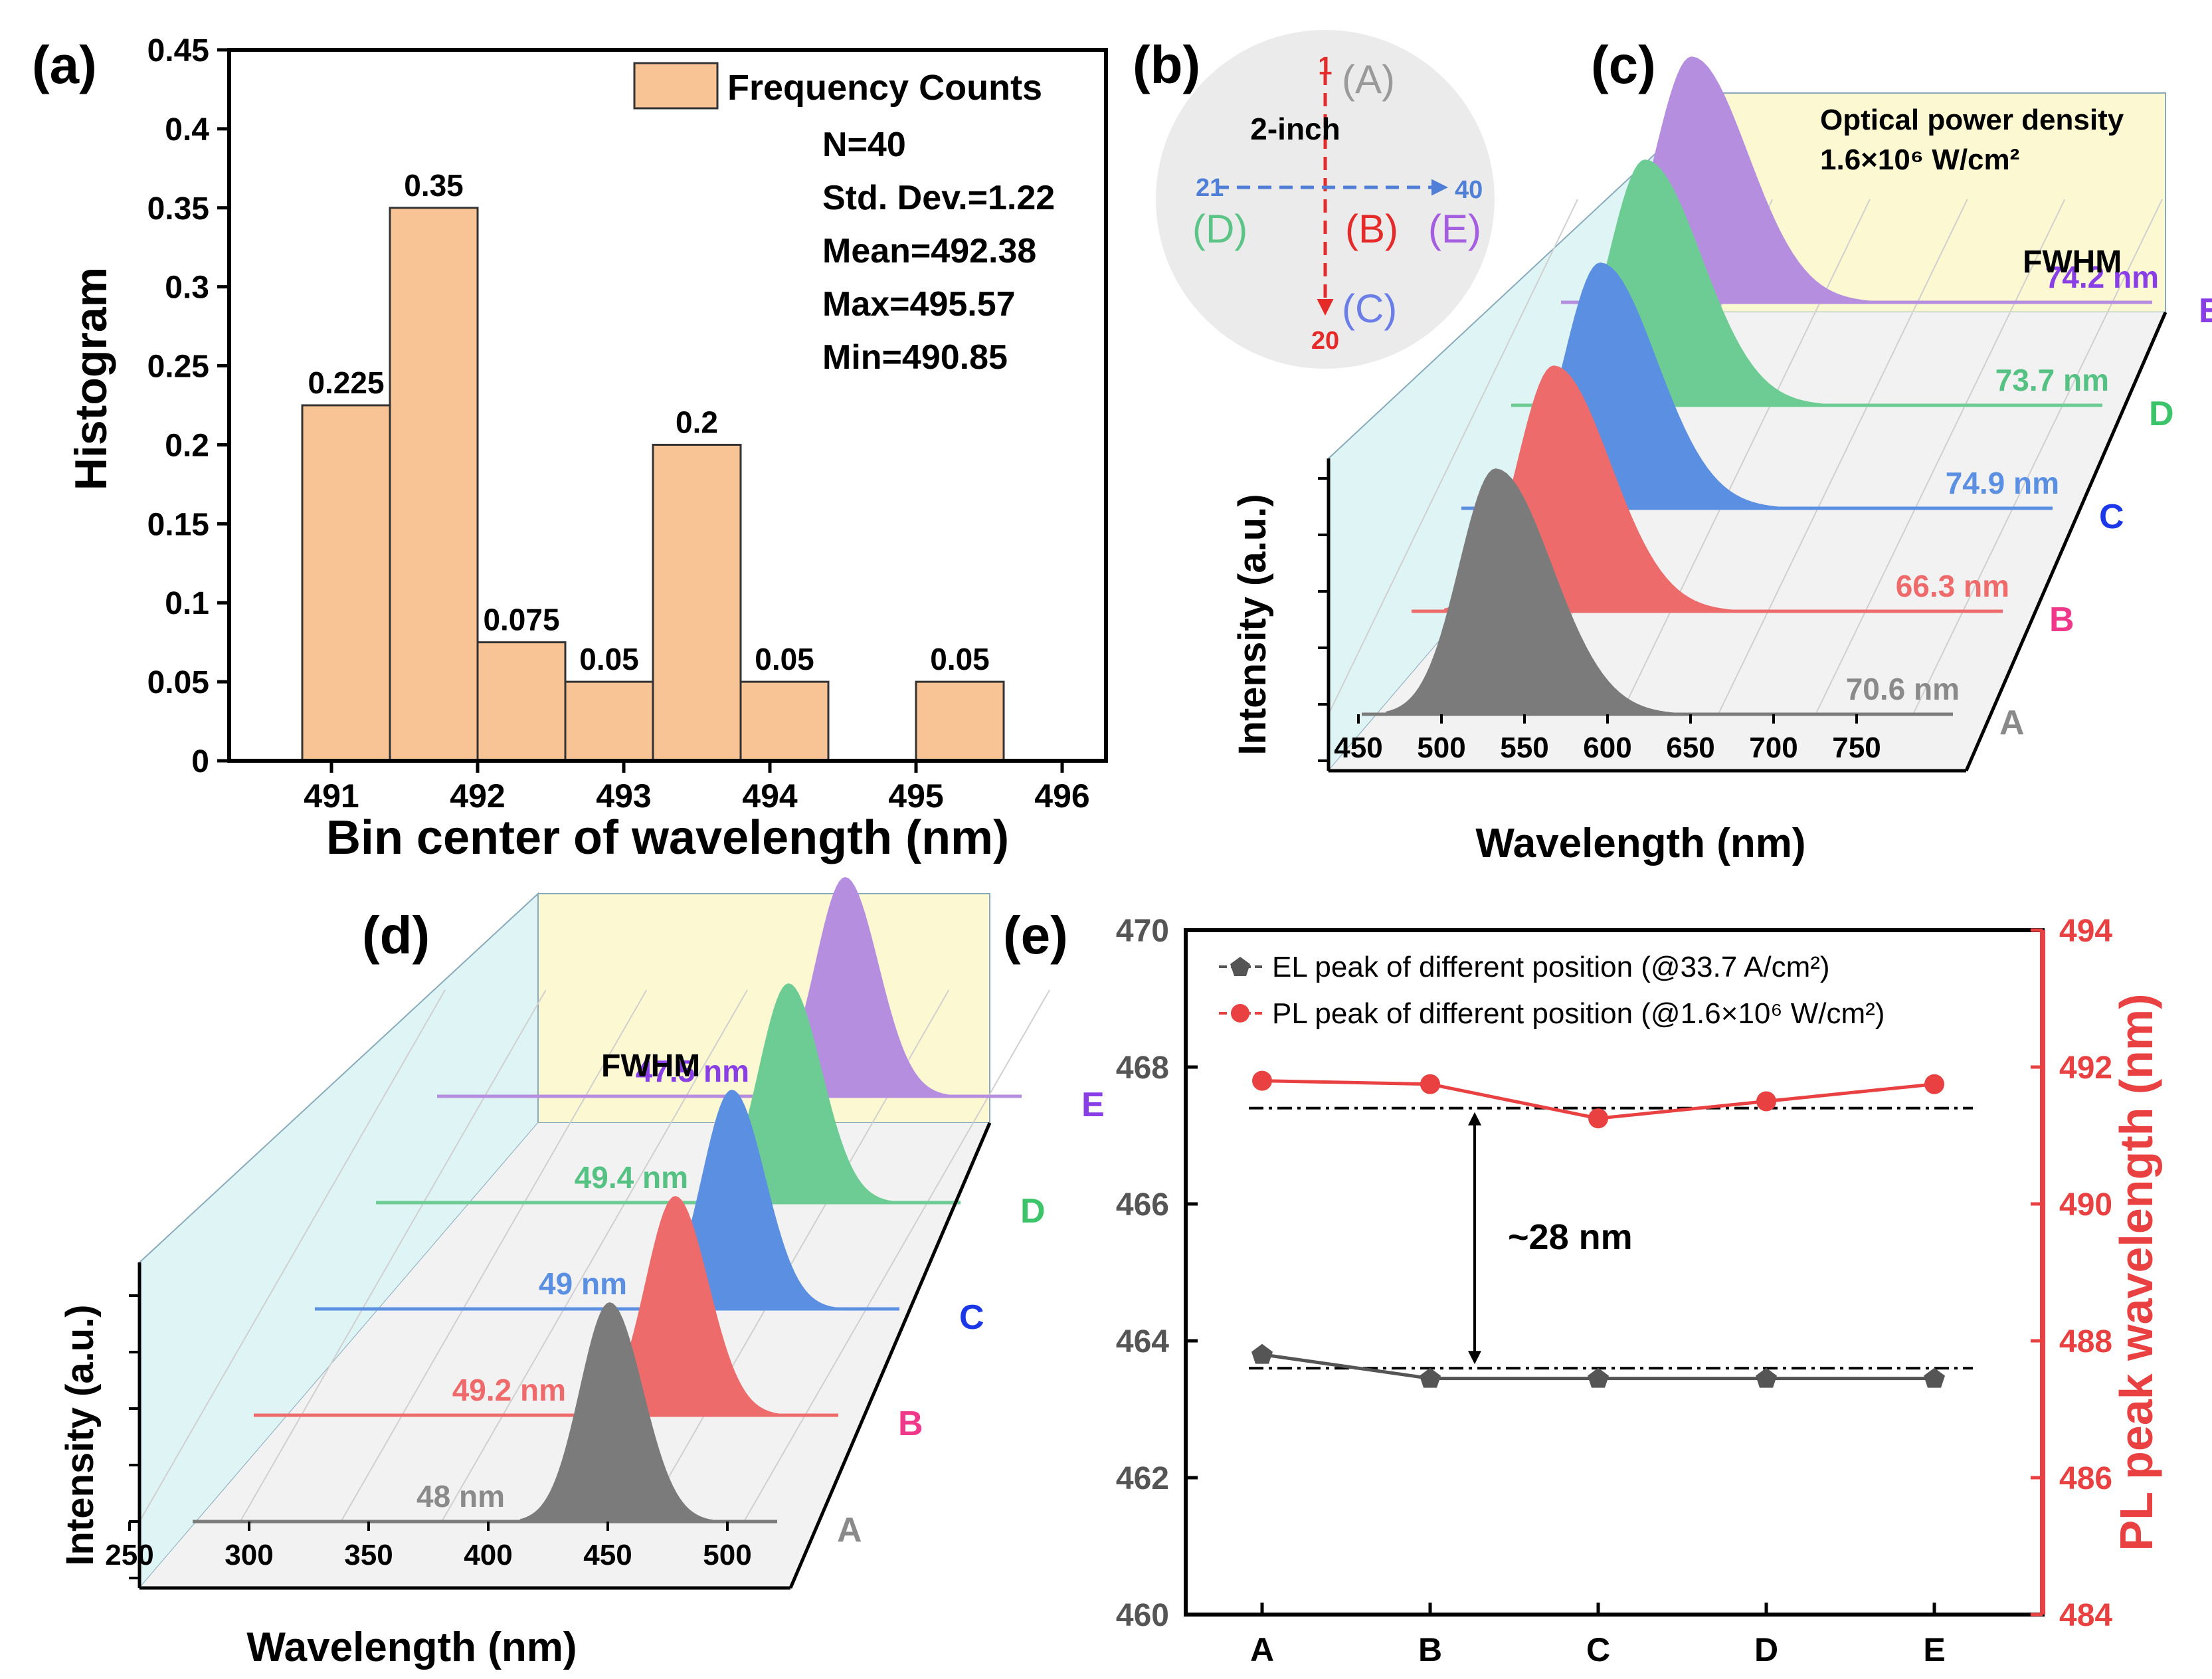 Image resolution: width=2212 pixels, height=1679 pixels. What do you see at coordinates (1952, 586) in the screenshot?
I see `fwhm-label-b: 66.3 nm` at bounding box center [1952, 586].